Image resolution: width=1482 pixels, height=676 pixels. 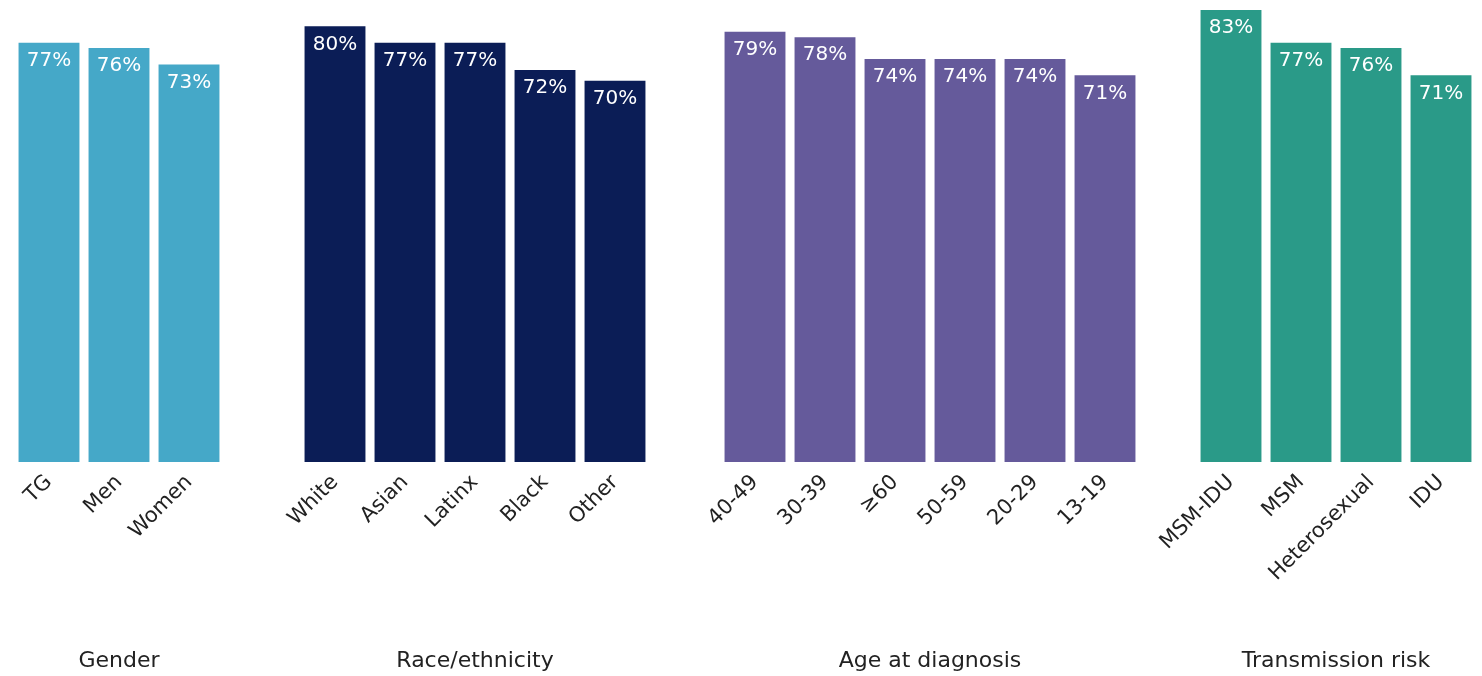 What do you see at coordinates (755, 47) in the screenshot?
I see `data-label: 79%` at bounding box center [755, 47].